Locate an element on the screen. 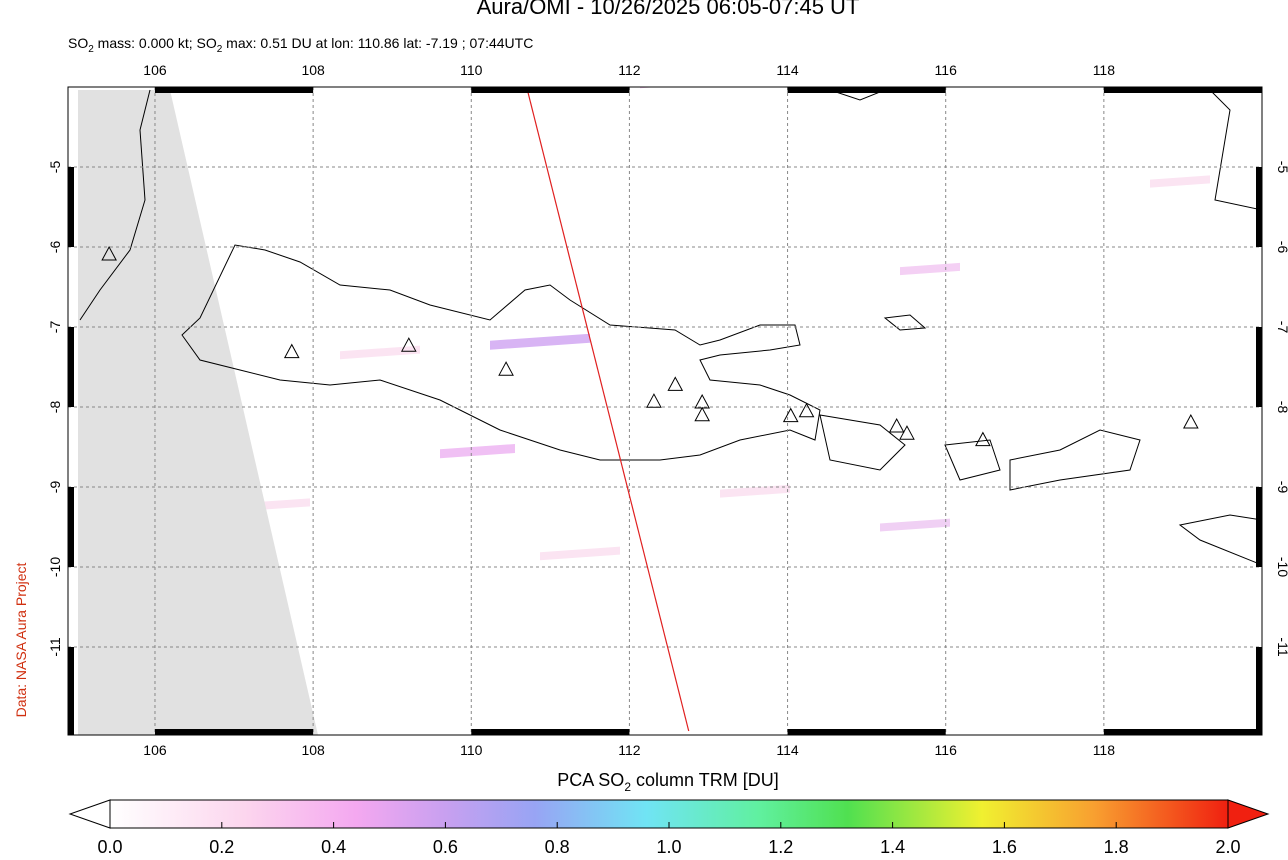  coast-kalimantan is located at coordinates (1235, 150).